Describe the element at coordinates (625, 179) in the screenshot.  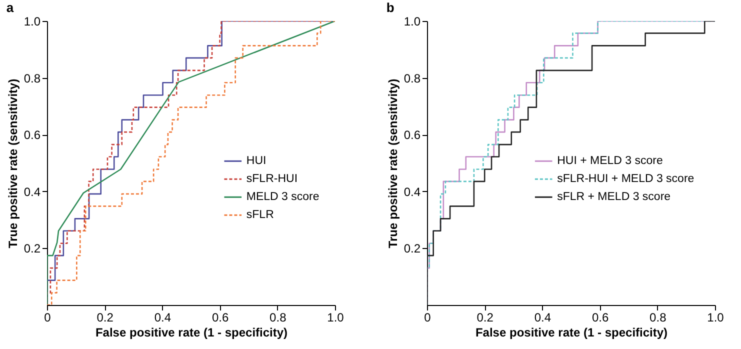
I see `legend-label: sFLR-HUI + MELD 3 score` at that location.